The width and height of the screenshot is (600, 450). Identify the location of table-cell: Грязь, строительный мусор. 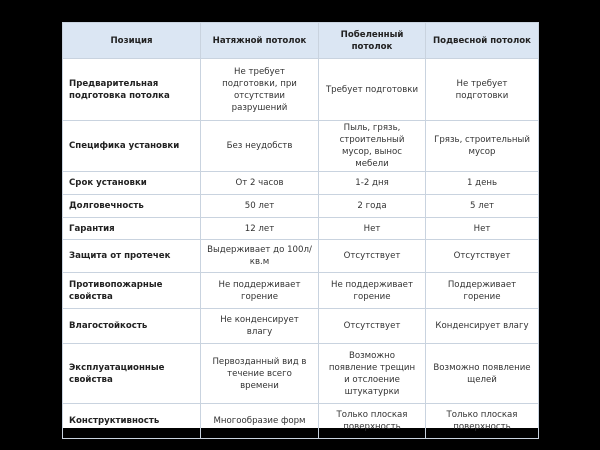
(482, 146).